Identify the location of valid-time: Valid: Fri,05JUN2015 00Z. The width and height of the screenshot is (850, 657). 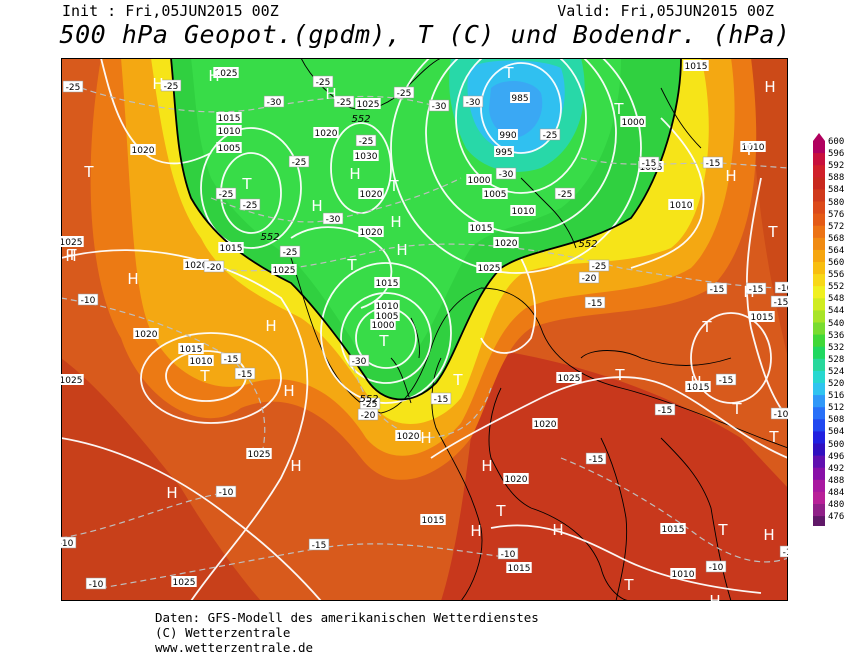
(665, 11).